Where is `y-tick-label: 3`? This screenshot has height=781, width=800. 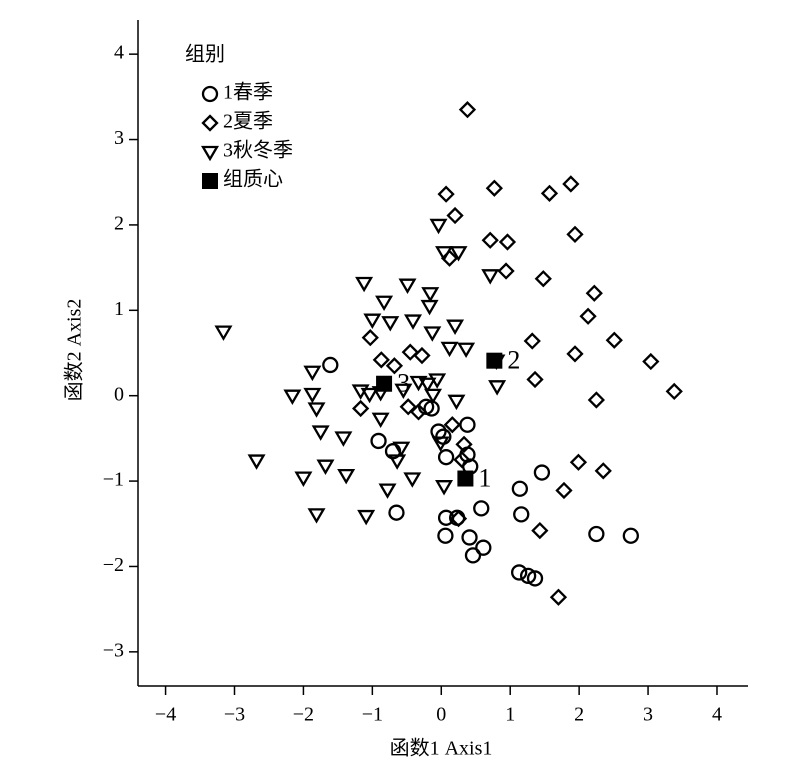 y-tick-label: 3 is located at coordinates (119, 138).